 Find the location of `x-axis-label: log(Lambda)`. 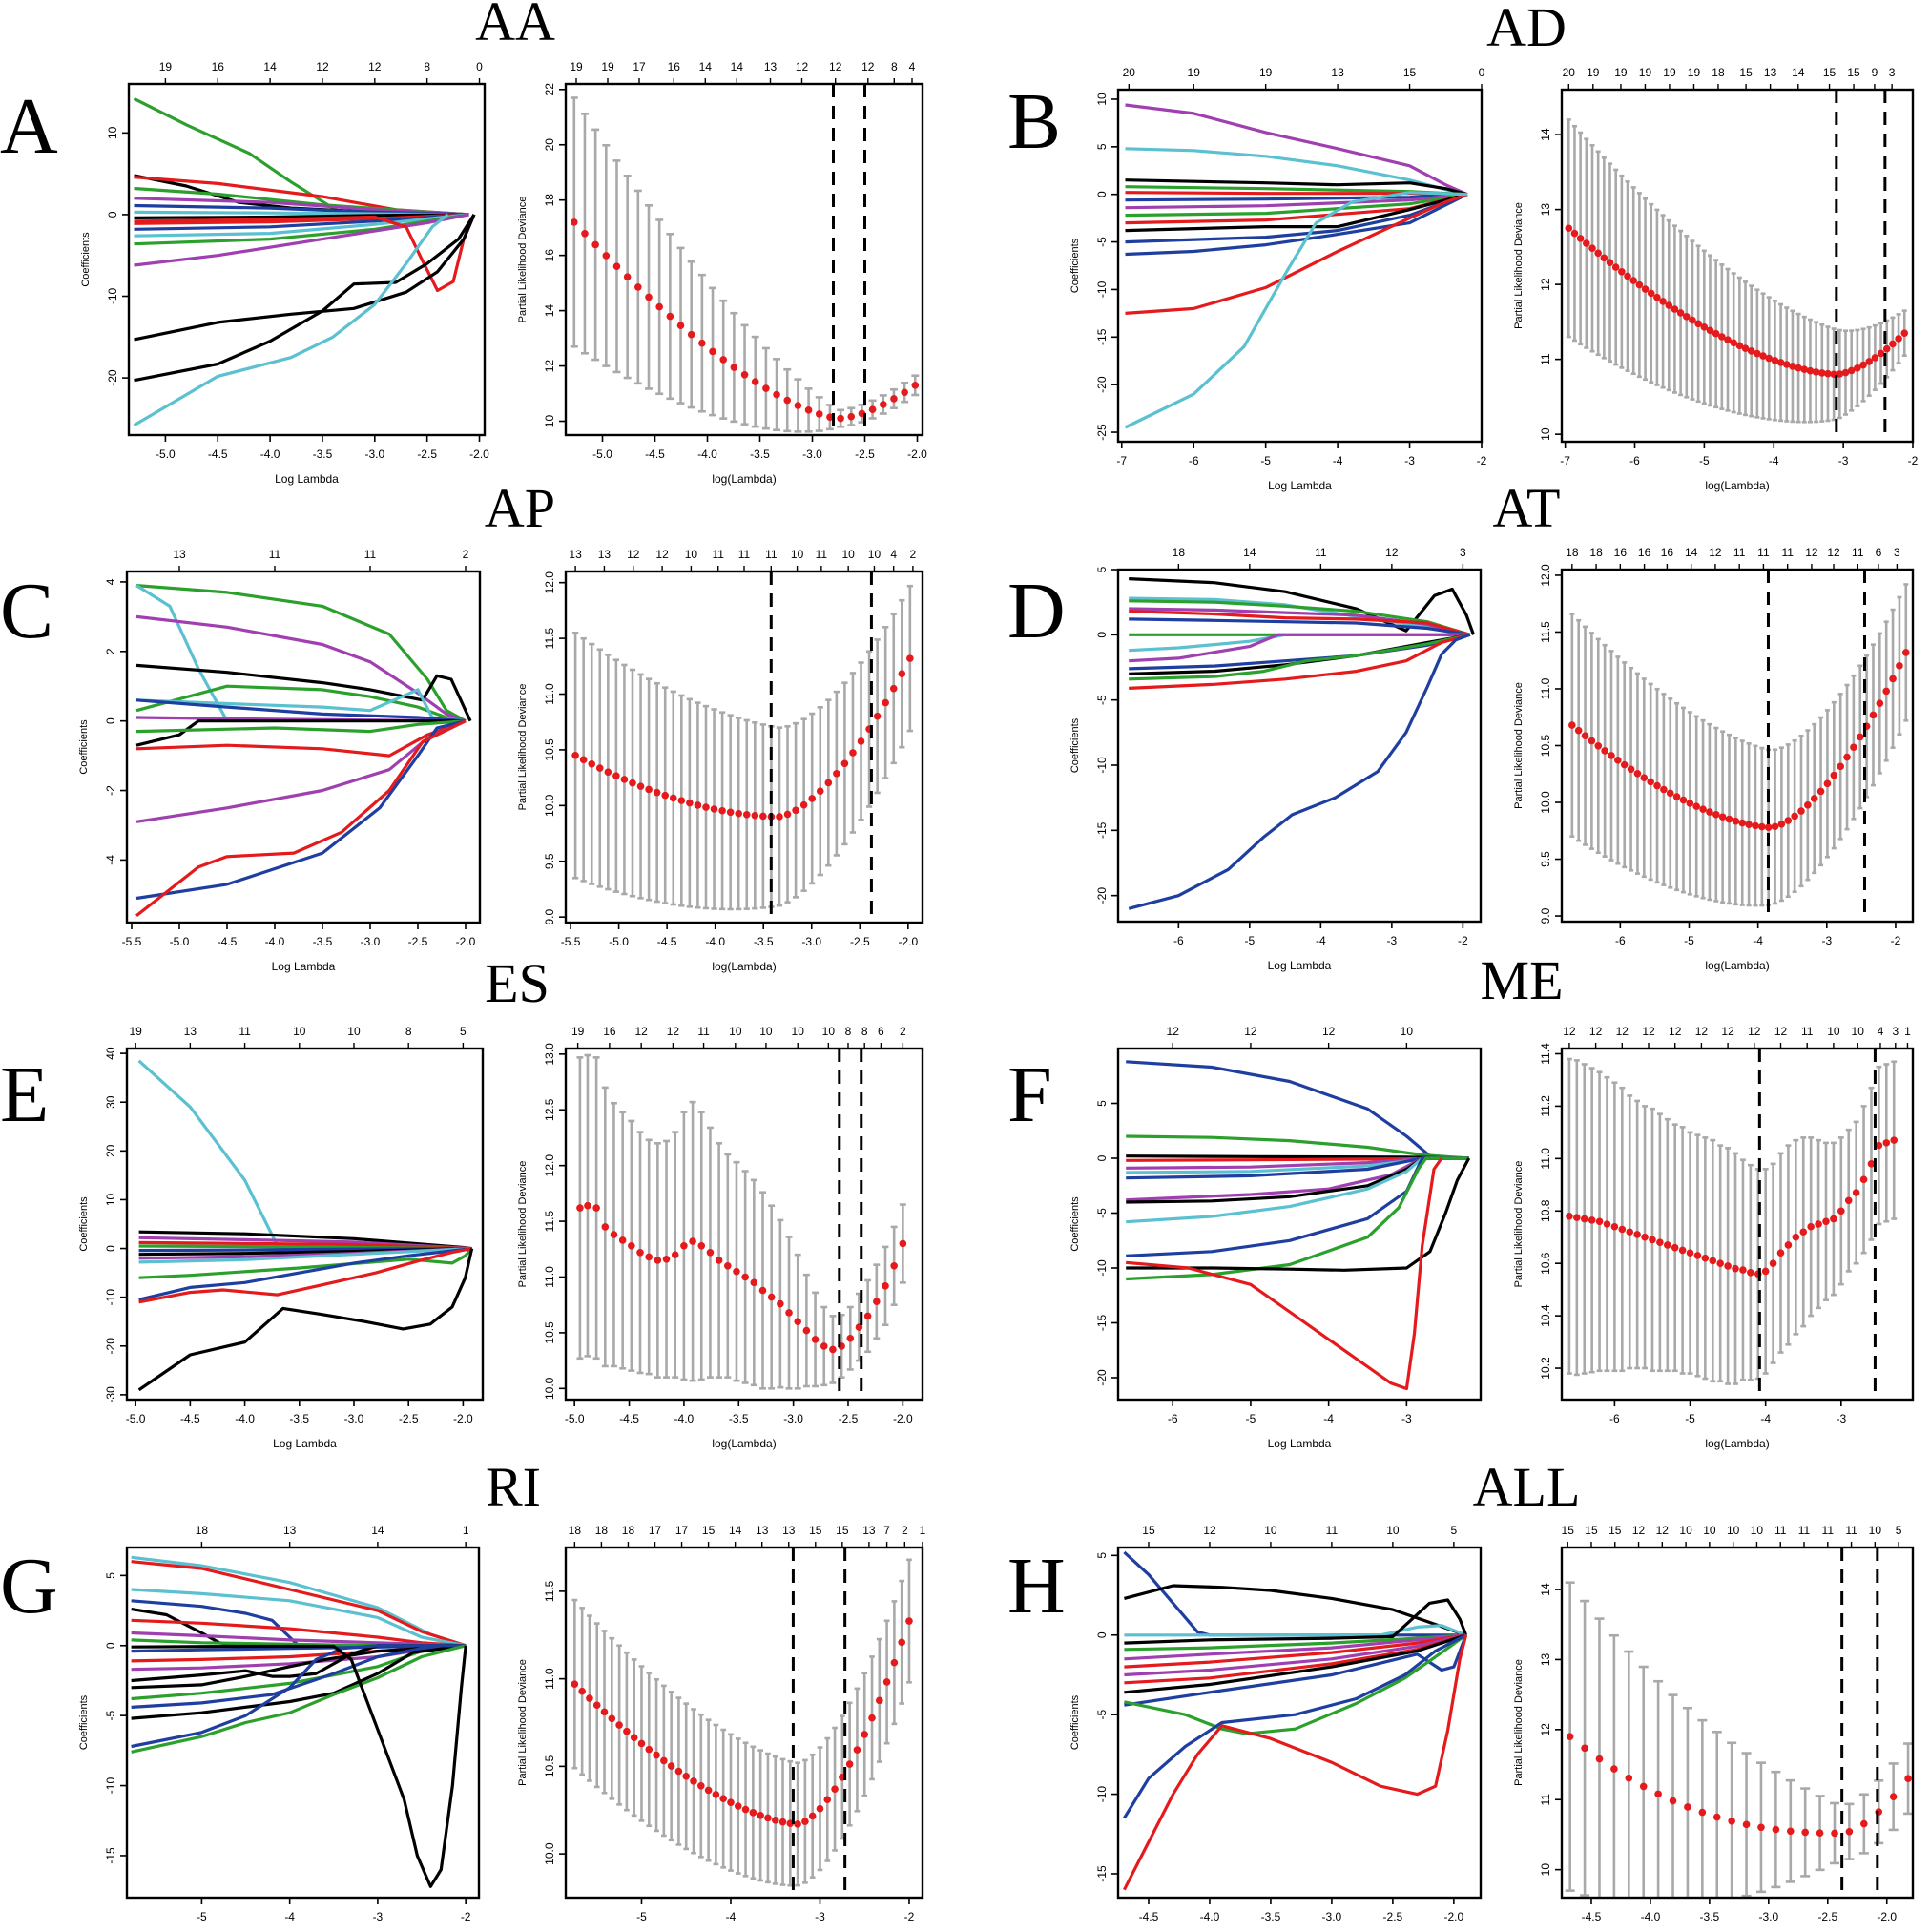

x-axis-label: log(Lambda) is located at coordinates (1737, 965).